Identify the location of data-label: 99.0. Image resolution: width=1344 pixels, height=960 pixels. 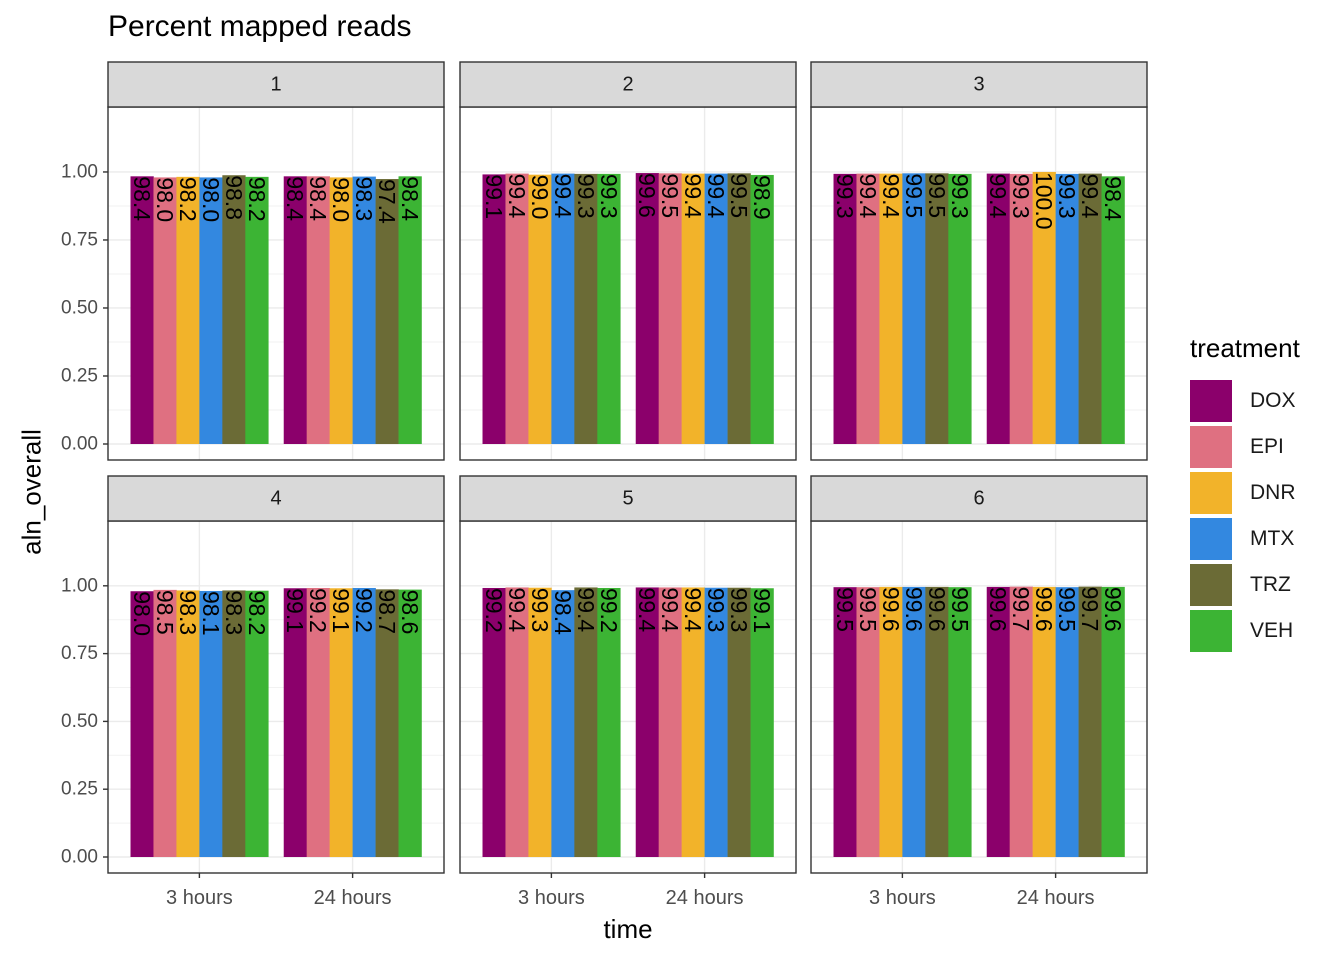
(540, 197).